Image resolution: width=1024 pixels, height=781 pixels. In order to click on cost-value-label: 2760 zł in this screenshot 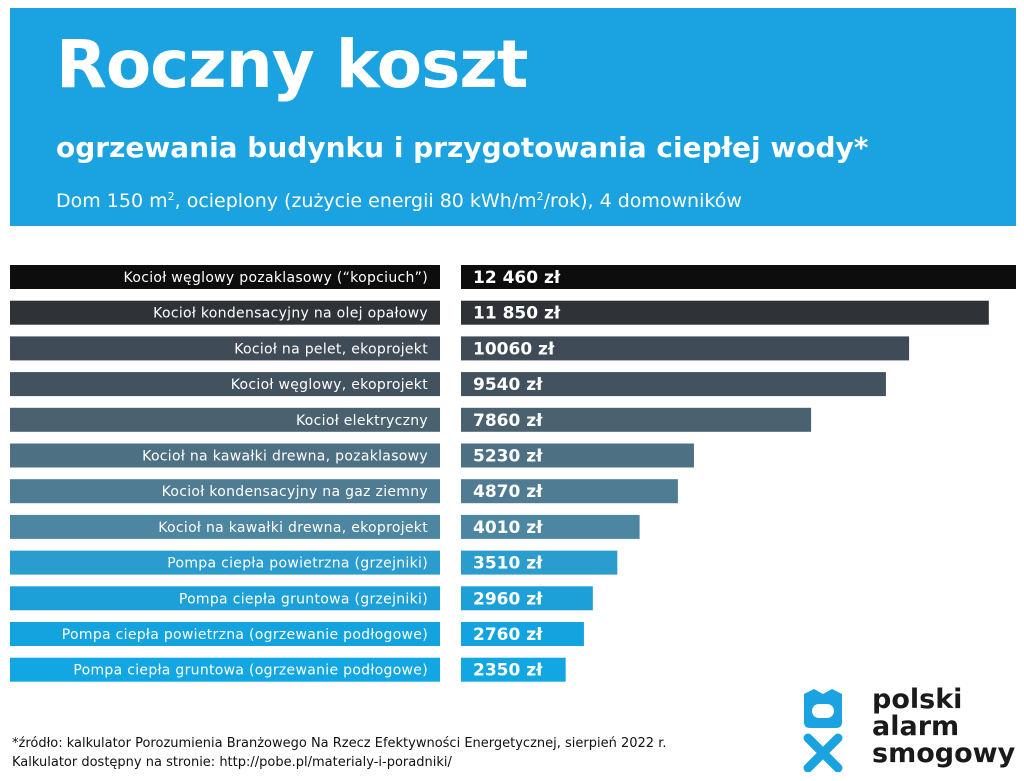, I will do `click(508, 635)`.